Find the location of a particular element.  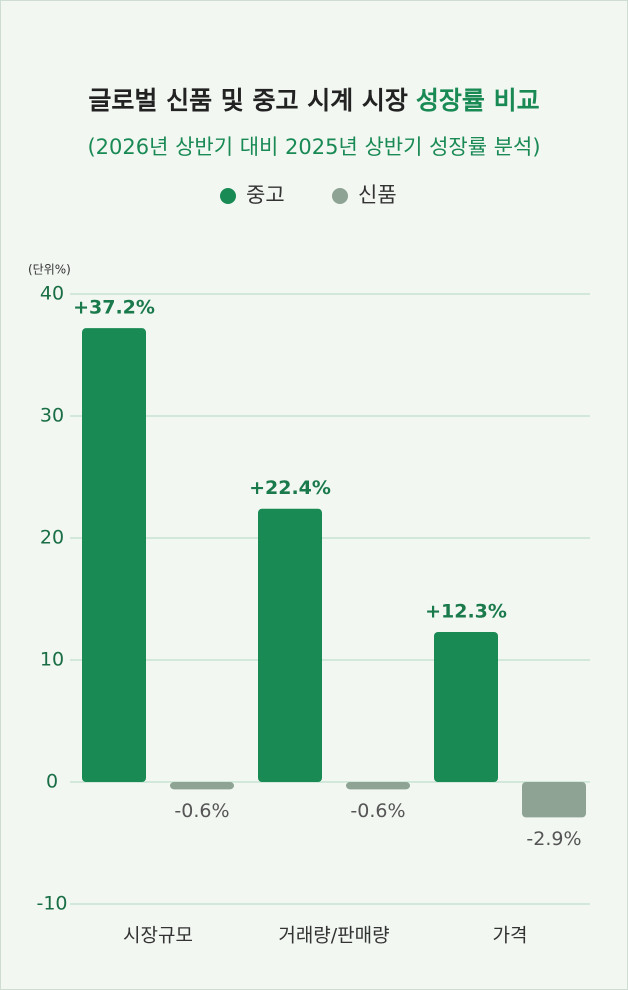

y-tick-label: 10 is located at coordinates (52, 660).